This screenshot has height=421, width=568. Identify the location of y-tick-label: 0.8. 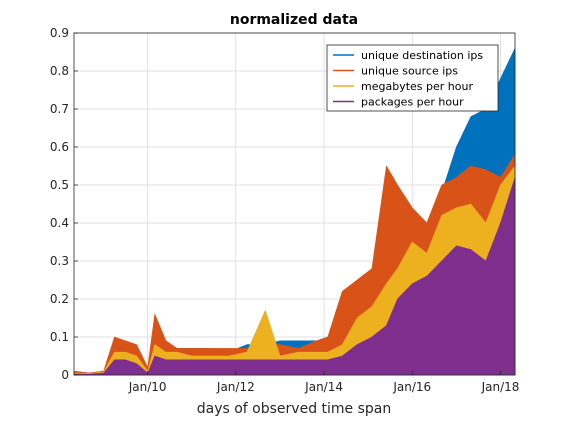
(59, 71).